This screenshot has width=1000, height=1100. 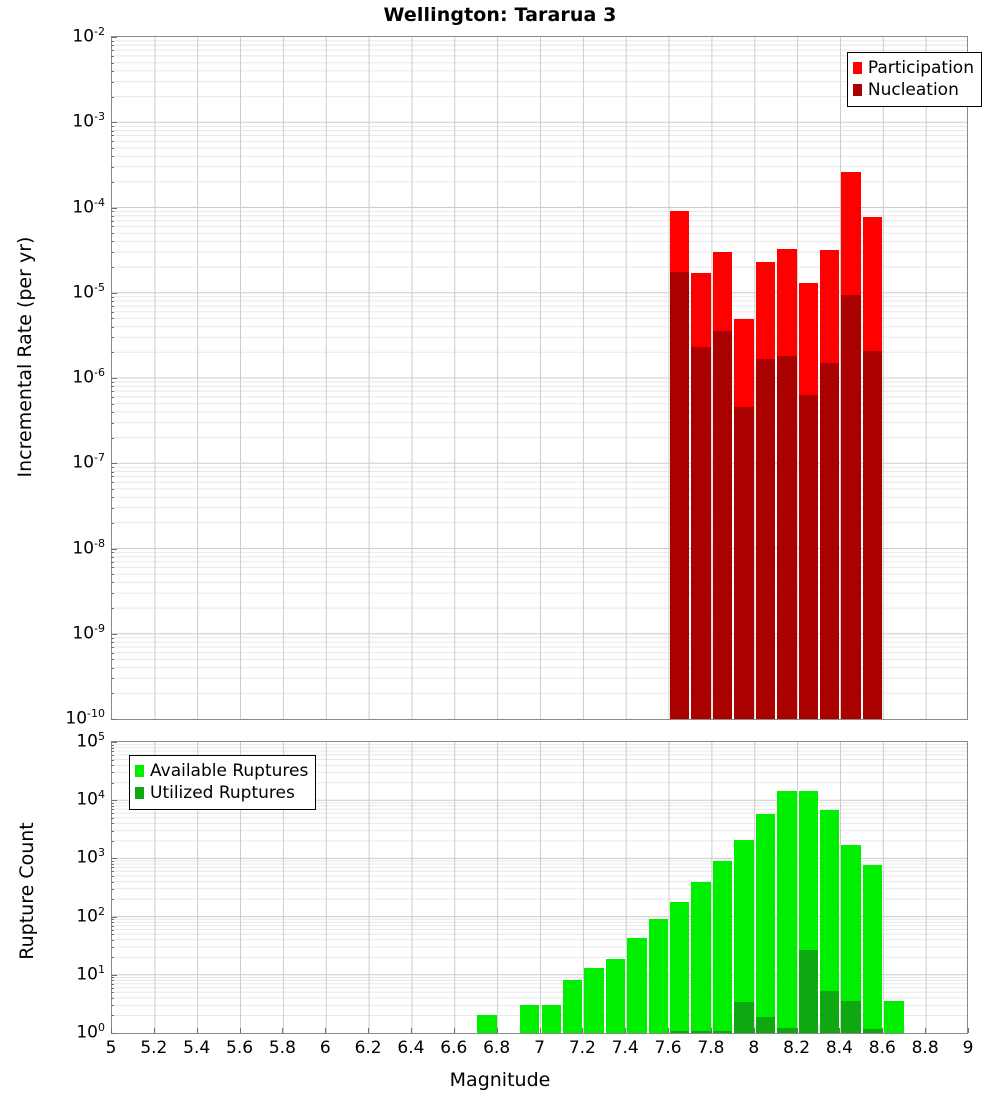 I want to click on participation-swatch, so click(x=857, y=68).